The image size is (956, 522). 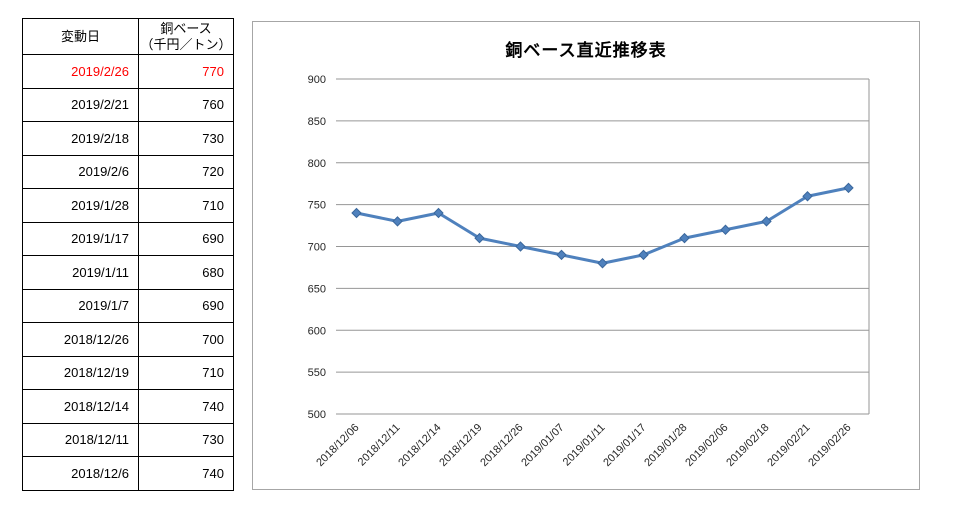 What do you see at coordinates (80, 439) in the screenshot?
I see `date-cell: 2018/12/11` at bounding box center [80, 439].